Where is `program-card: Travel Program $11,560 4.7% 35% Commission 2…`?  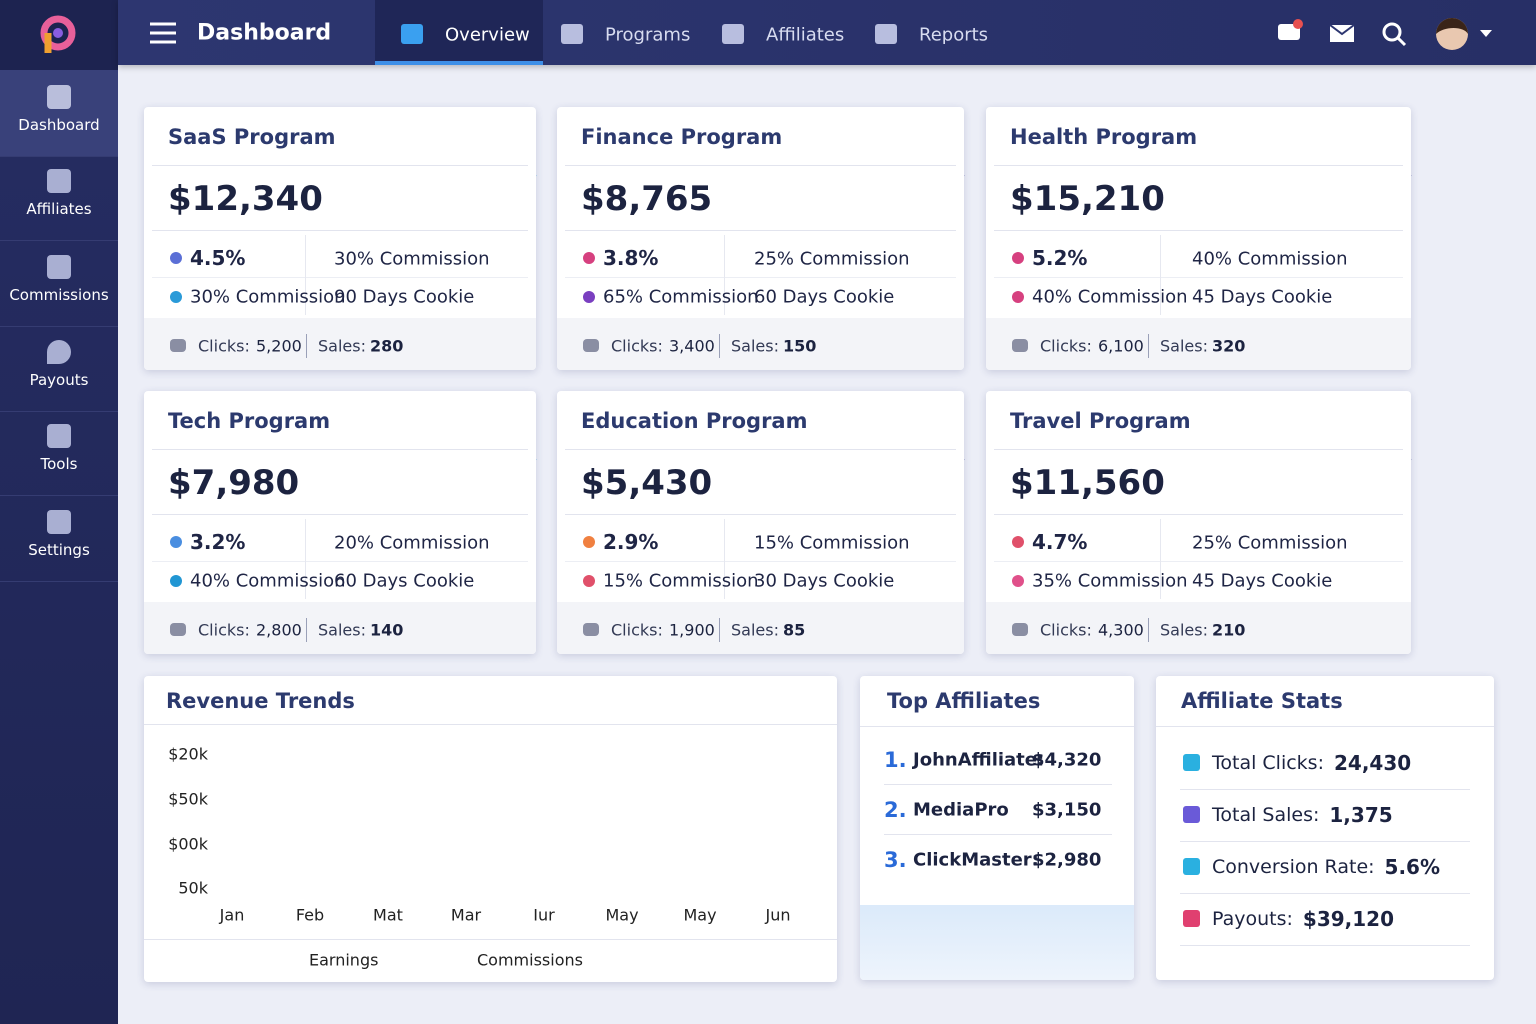 program-card: Travel Program $11,560 4.7% 35% Commission 2… is located at coordinates (1198, 522).